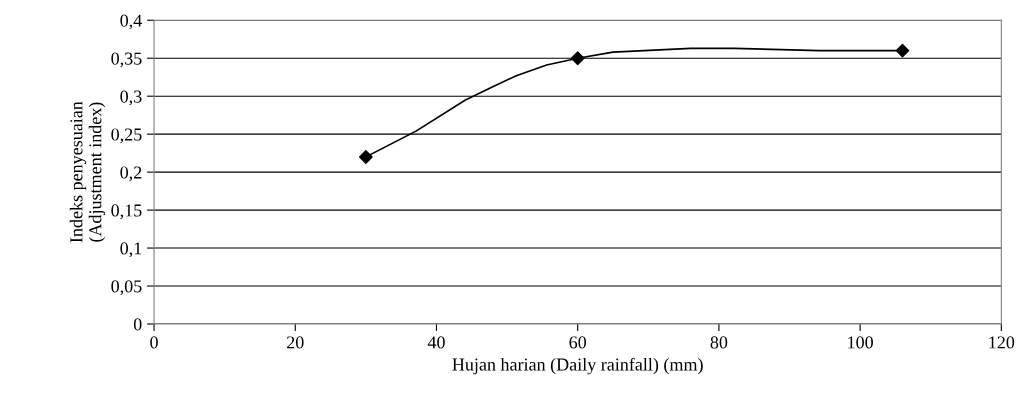  Describe the element at coordinates (137, 324) in the screenshot. I see `y-tick-label: 0` at that location.